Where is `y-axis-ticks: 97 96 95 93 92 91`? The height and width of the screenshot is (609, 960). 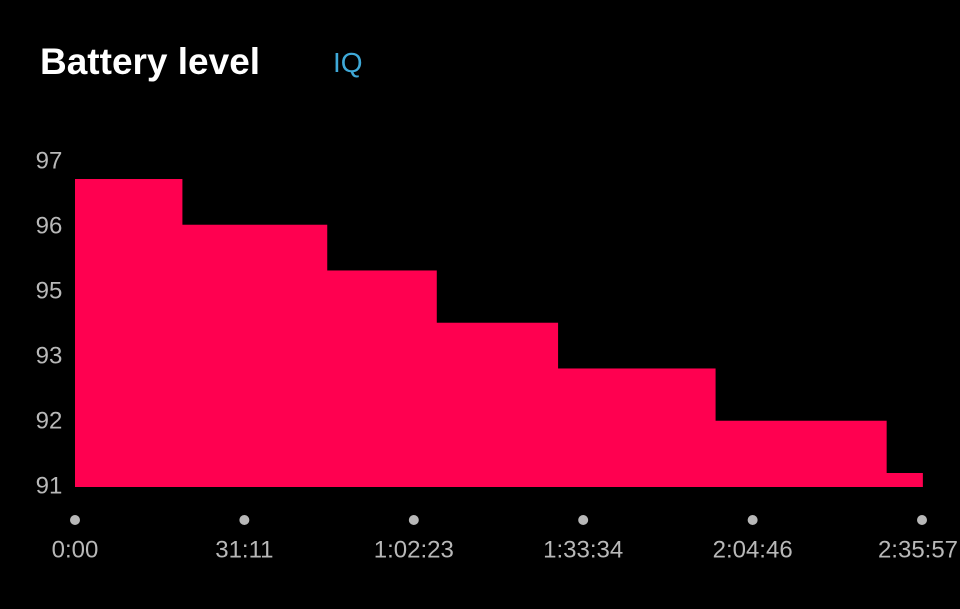
y-axis-ticks: 97 96 95 93 92 91 is located at coordinates (49, 323).